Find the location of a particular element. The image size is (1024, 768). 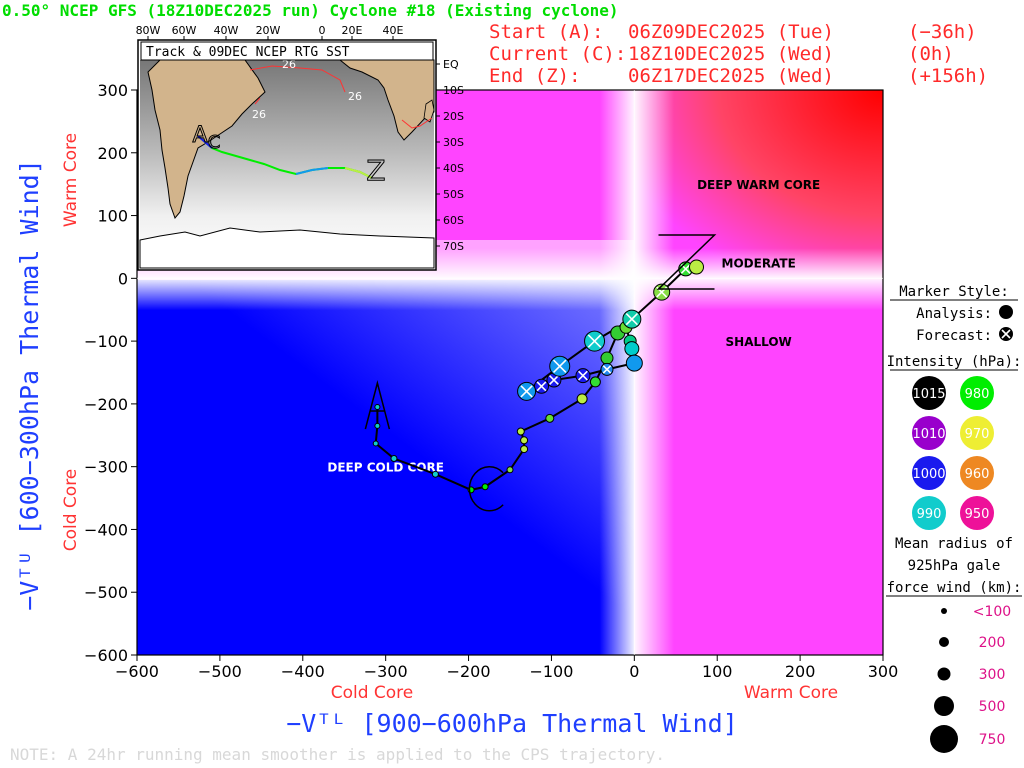

intensity-swatch: 1010 is located at coordinates (929, 433).